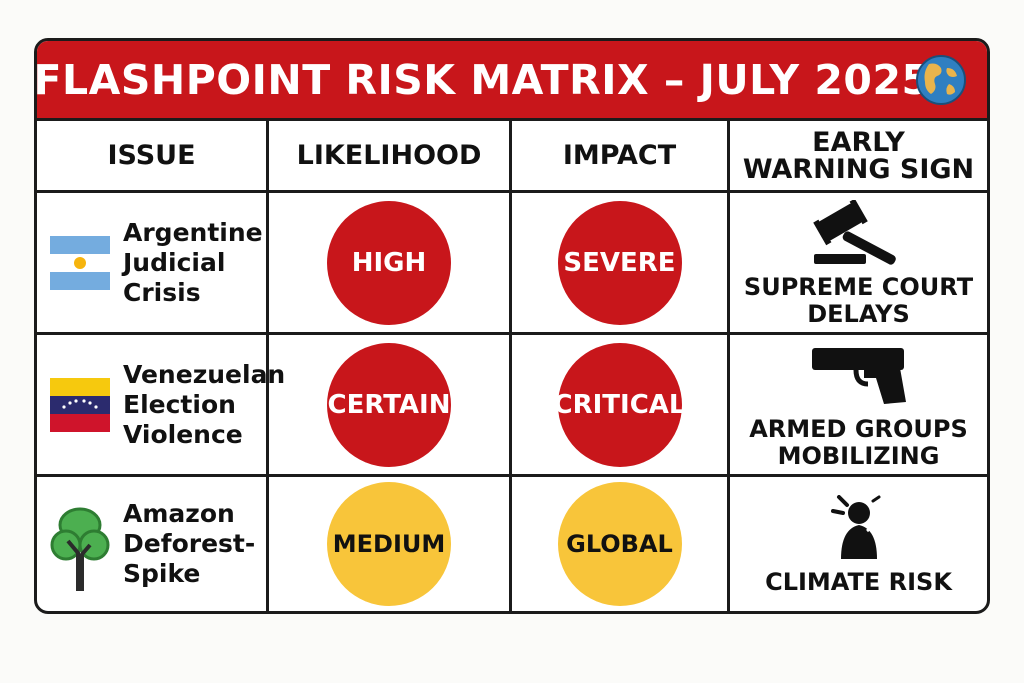 This screenshot has width=1024, height=683. I want to click on pistol-icon, so click(859, 375).